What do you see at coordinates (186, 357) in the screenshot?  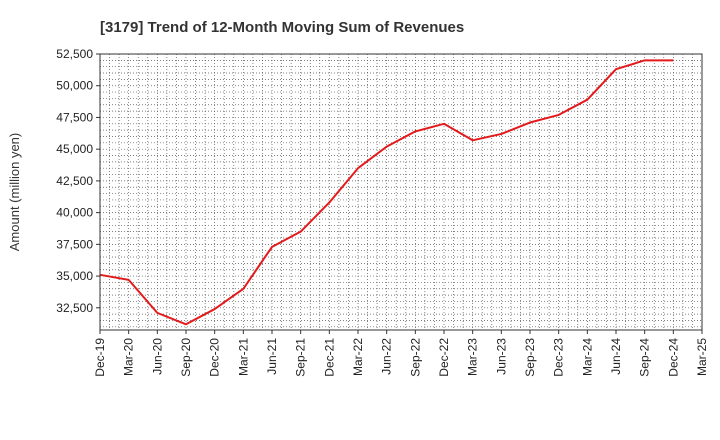 I see `x-tick-label: Sep-20` at bounding box center [186, 357].